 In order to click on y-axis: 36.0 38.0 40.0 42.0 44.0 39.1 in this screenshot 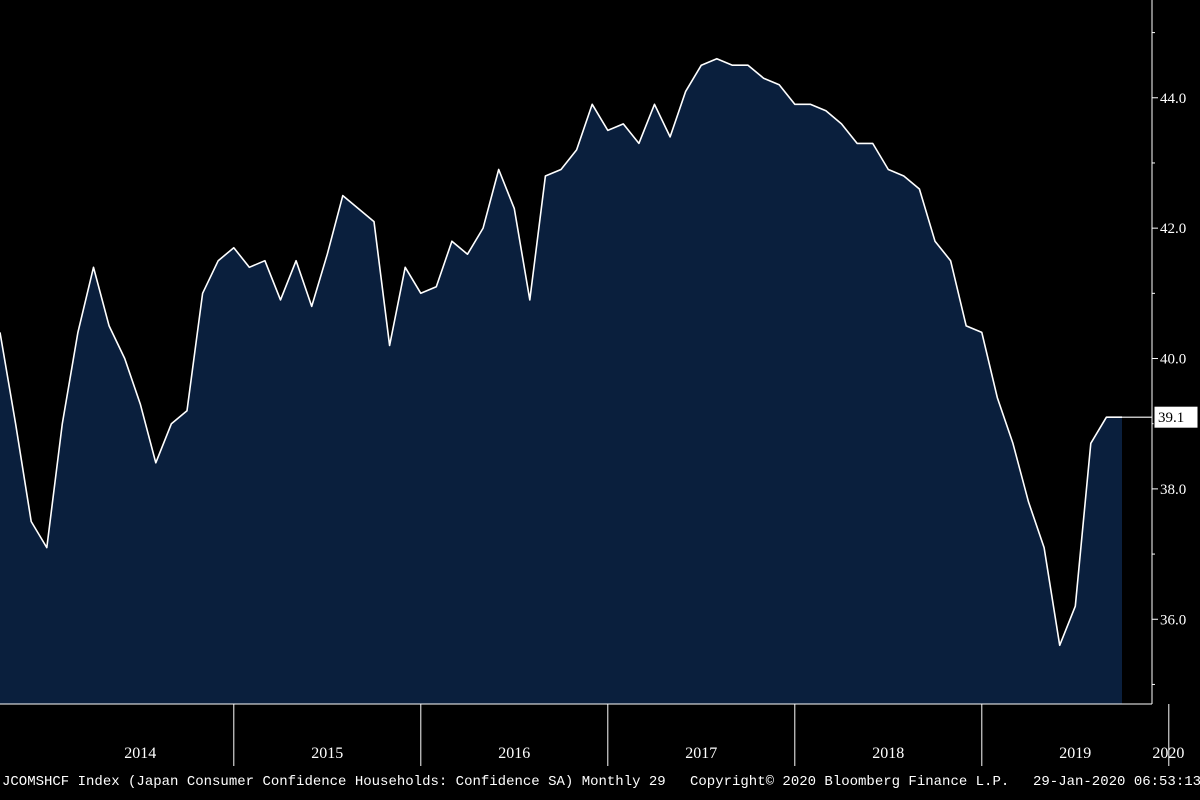, I will do `click(1160, 352)`.